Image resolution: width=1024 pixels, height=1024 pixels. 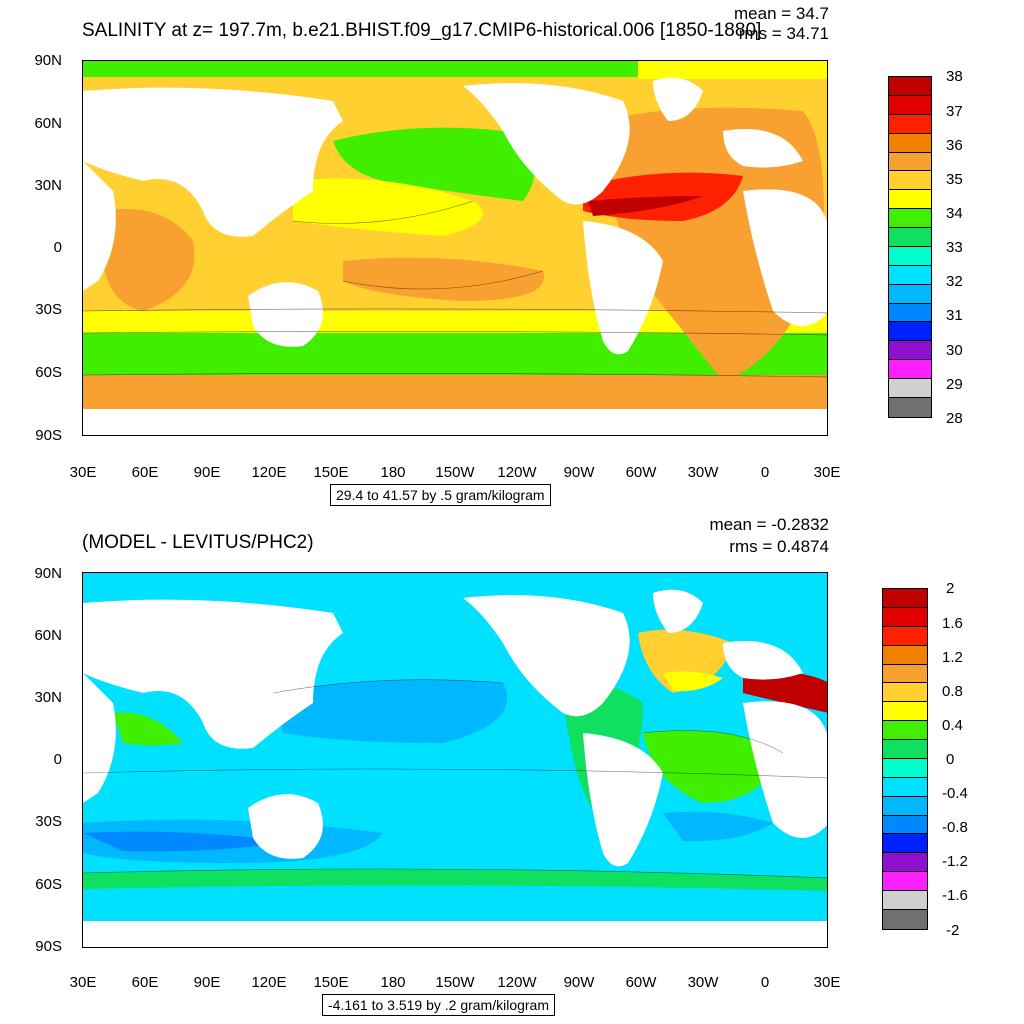 I want to click on panel1-y-tick: 30S, so click(x=48, y=309).